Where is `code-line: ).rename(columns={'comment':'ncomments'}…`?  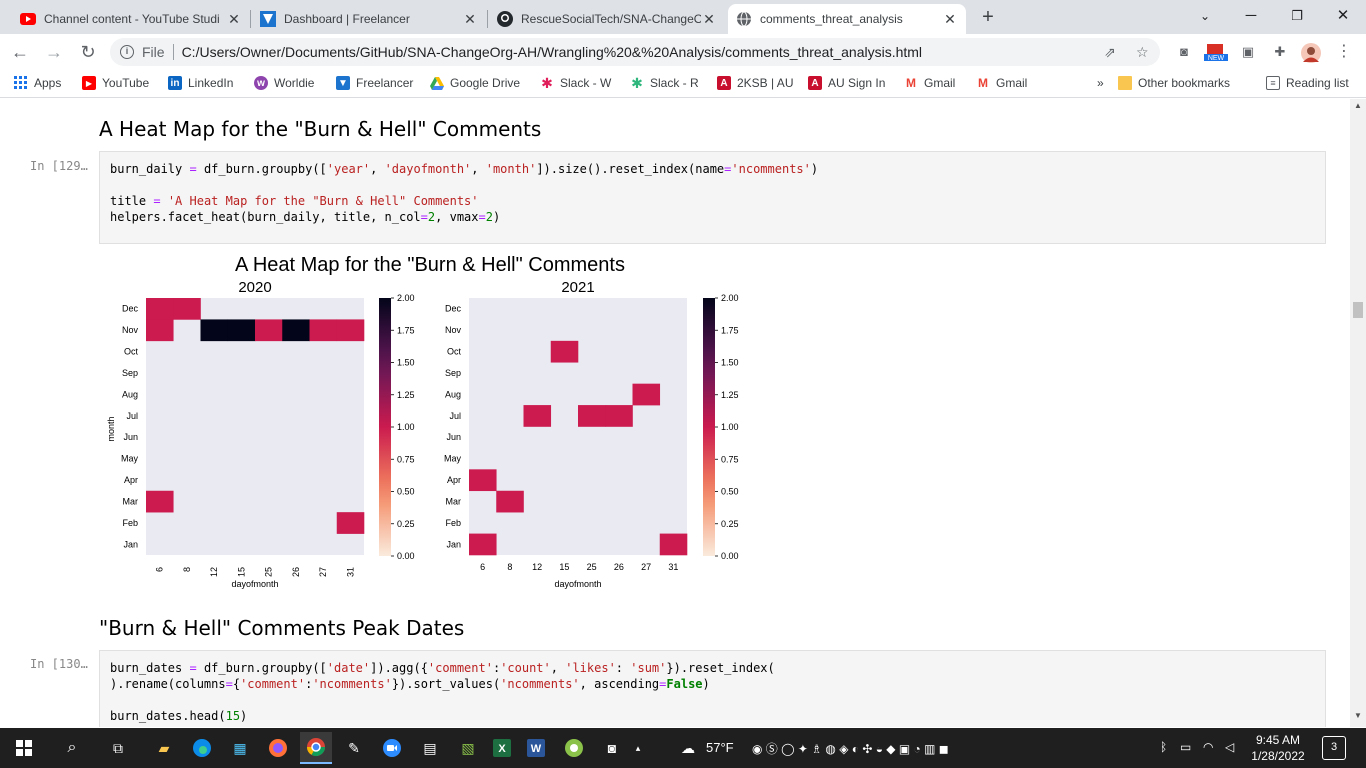 code-line: ).rename(columns={'comment':'ncomments'}… is located at coordinates (410, 684).